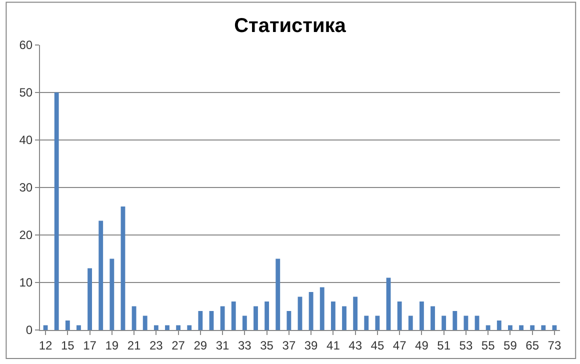 This screenshot has width=580, height=364. I want to click on x-tick-label: 35, so click(267, 345).